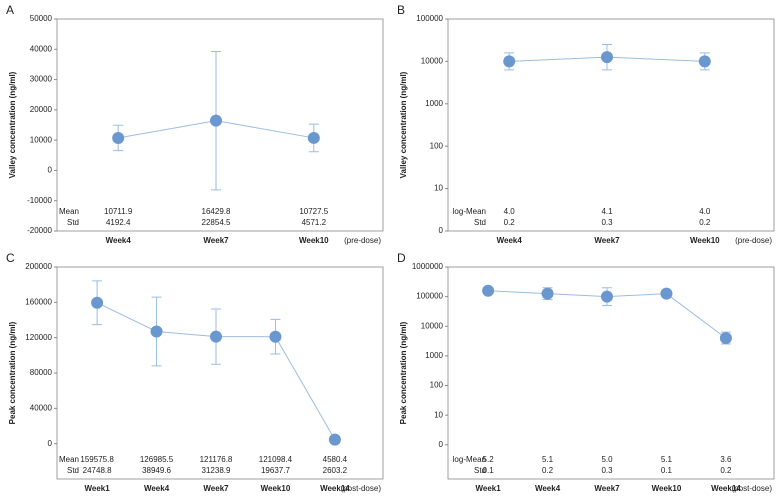  What do you see at coordinates (726, 459) in the screenshot?
I see `stat-value: 3.6` at bounding box center [726, 459].